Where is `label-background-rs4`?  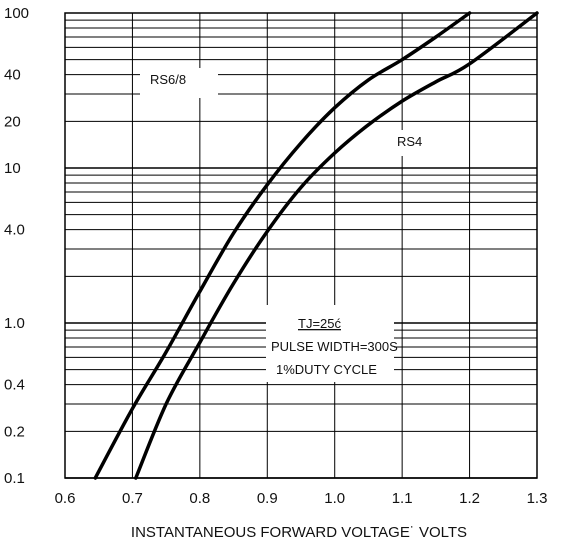 label-background-rs4 is located at coordinates (411, 143).